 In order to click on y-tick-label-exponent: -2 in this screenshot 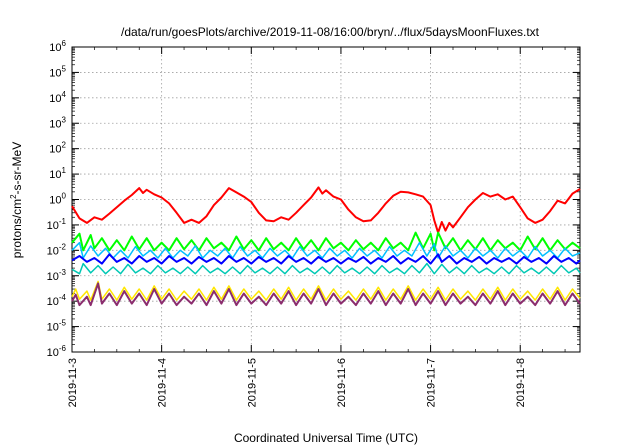, I will do `click(63, 246)`.